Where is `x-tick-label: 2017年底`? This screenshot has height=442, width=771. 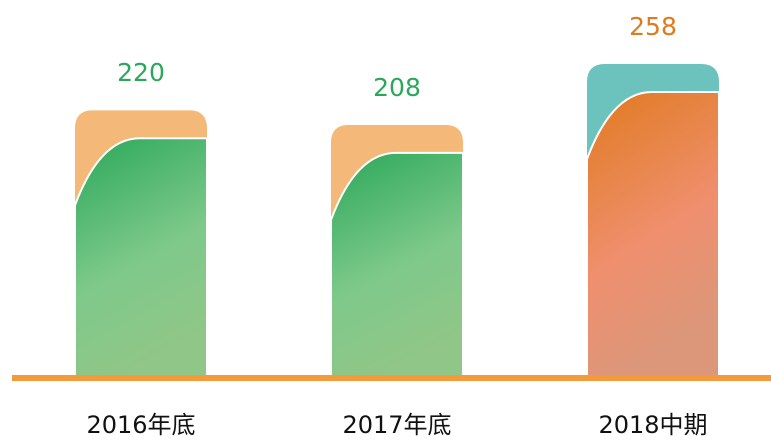 x-tick-label: 2017年底 is located at coordinates (396, 425).